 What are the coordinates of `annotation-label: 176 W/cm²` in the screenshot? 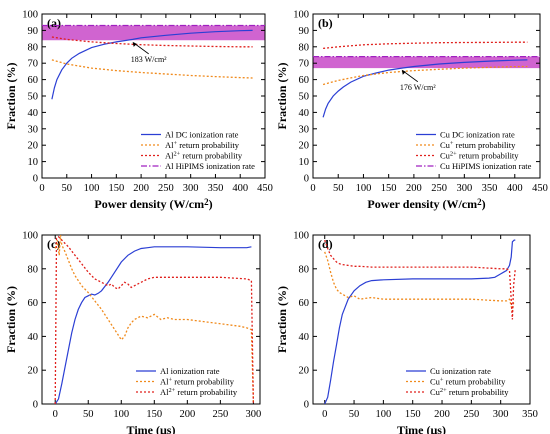 It's located at (418, 87).